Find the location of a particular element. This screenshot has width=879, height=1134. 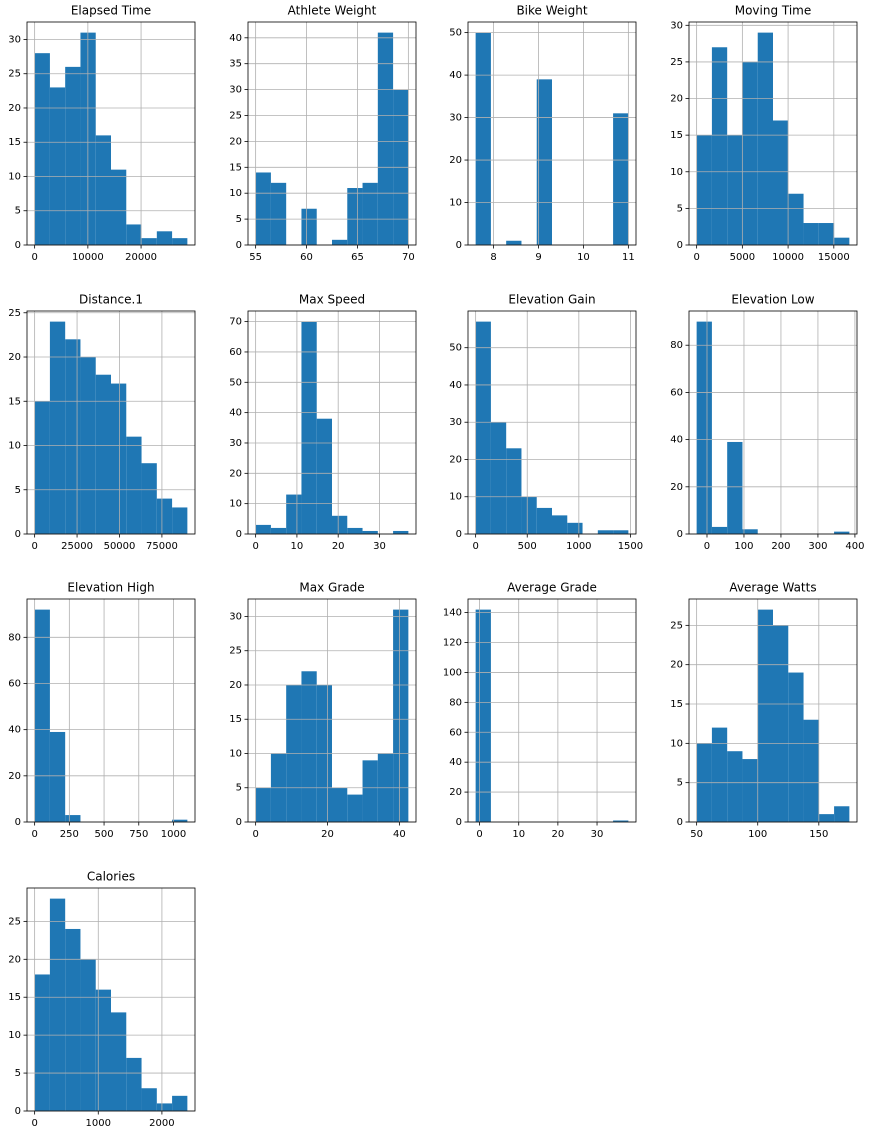

x-tick-label: 50000 is located at coordinates (120, 546).